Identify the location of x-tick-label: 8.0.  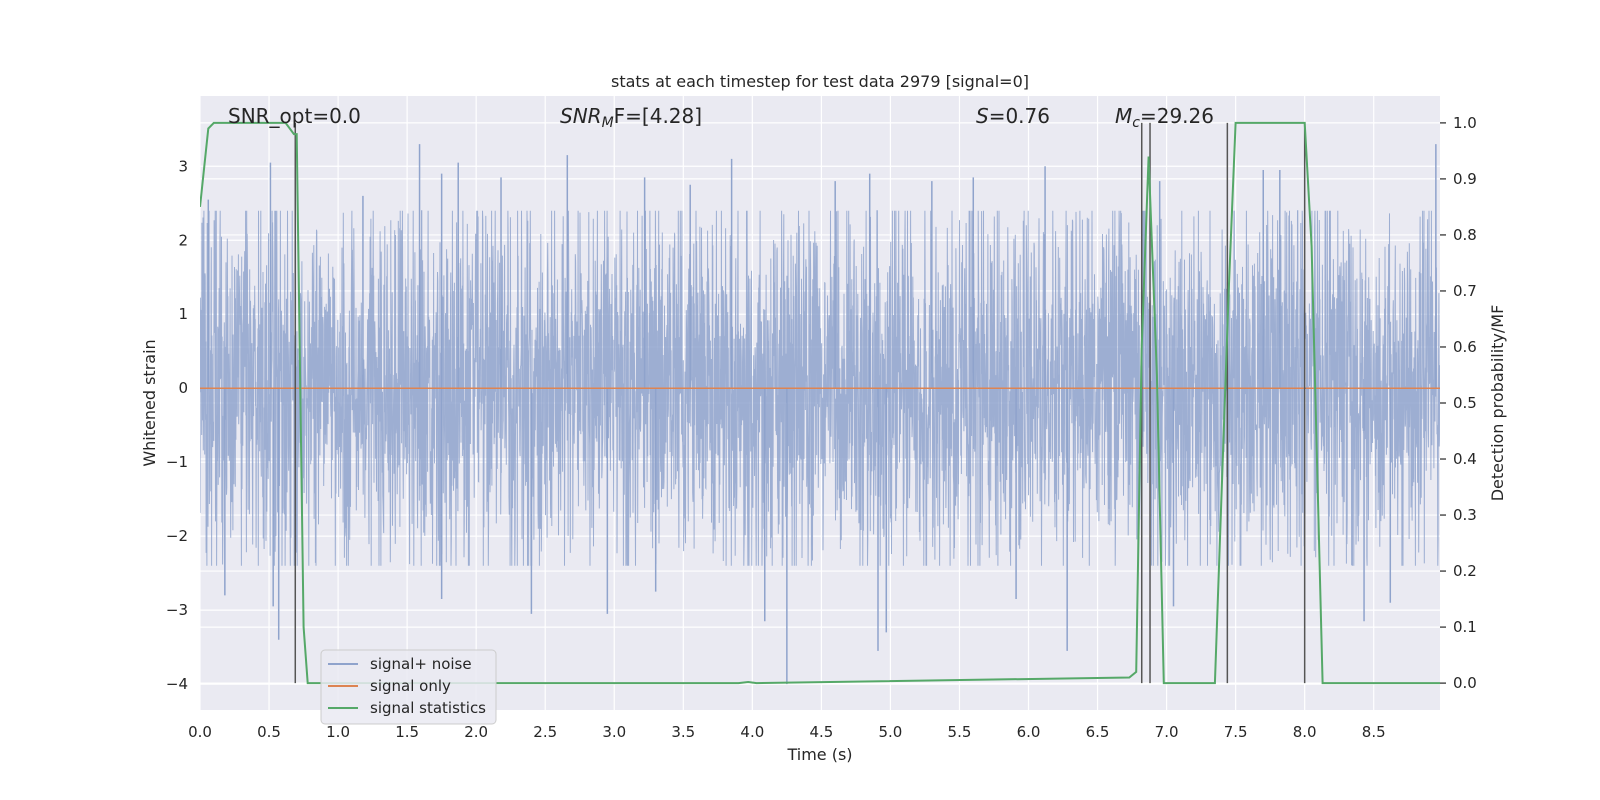
(1305, 732).